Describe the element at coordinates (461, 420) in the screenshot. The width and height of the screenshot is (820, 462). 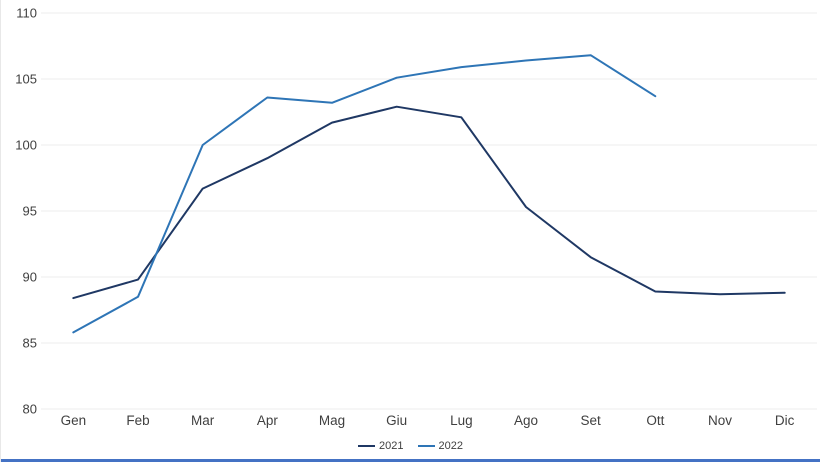
I see `x-tick-label: Lug` at that location.